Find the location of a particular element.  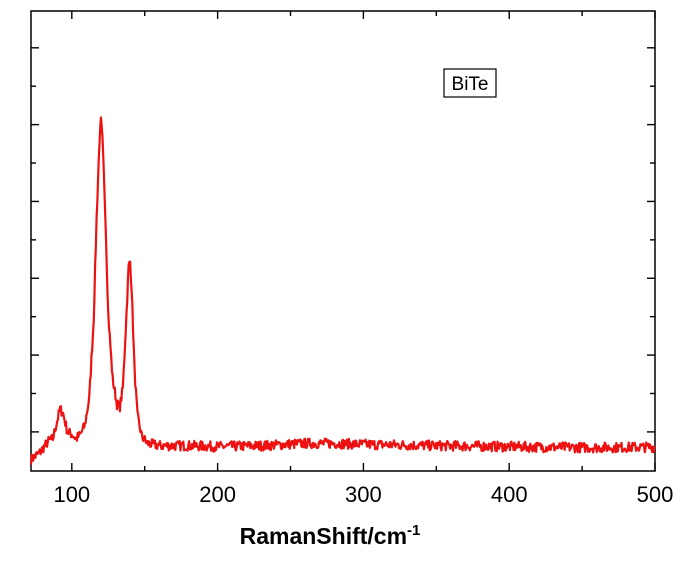

legend-frame is located at coordinates (470, 83).